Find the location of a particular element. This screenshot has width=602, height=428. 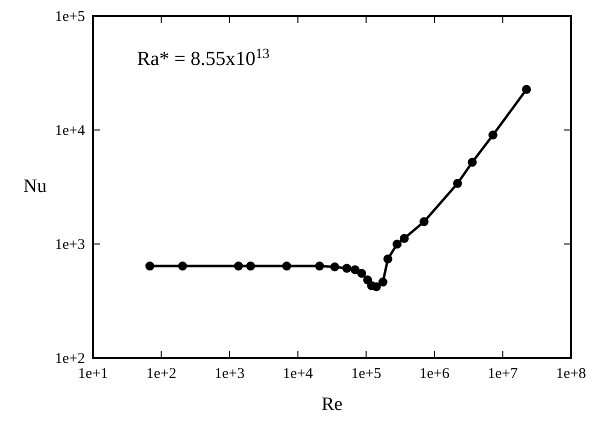

x-tick-label: 1e+5 is located at coordinates (366, 374).